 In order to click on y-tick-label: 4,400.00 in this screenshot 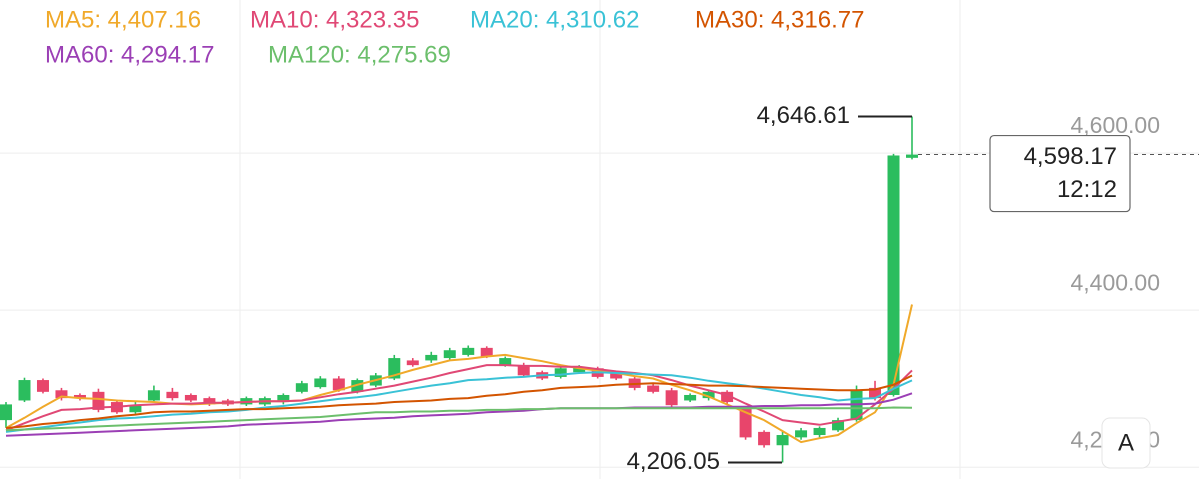, I will do `click(1115, 282)`.